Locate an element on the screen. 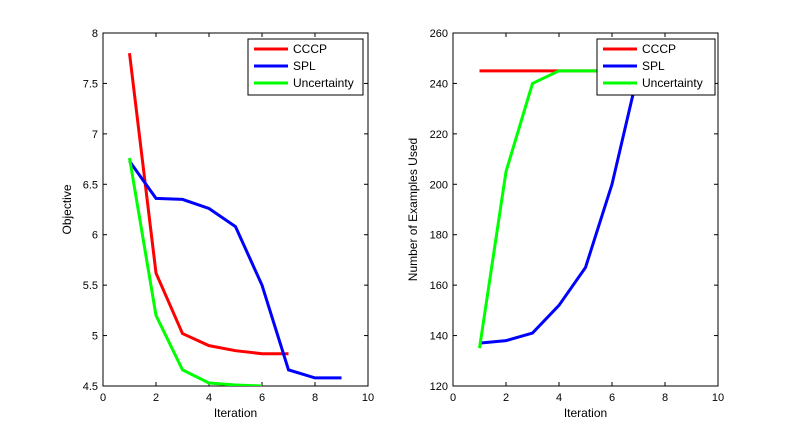 The image size is (794, 435). y-tick-label: 5.5 is located at coordinates (90, 286).